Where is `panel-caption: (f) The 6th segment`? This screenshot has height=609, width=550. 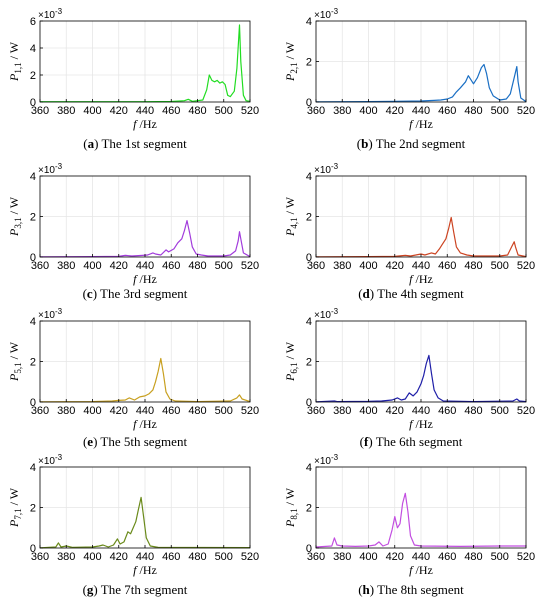
panel-caption: (f) The 6th segment is located at coordinates (411, 441).